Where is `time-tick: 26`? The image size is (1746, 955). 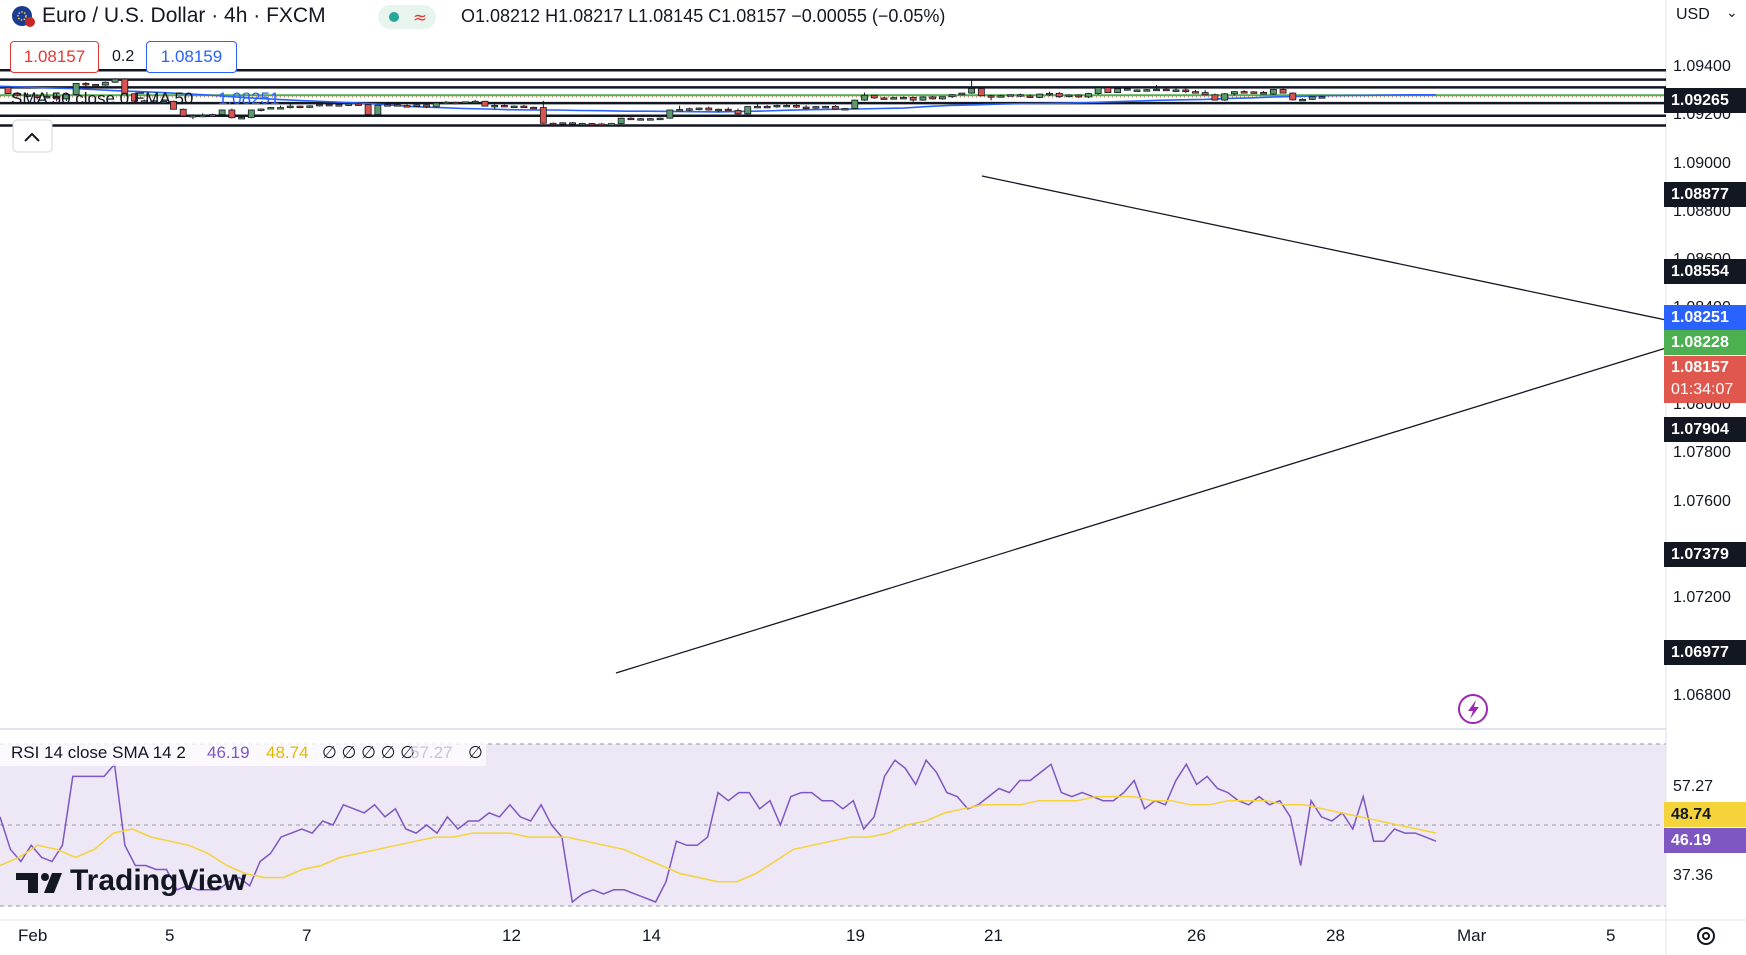 time-tick: 26 is located at coordinates (1196, 935).